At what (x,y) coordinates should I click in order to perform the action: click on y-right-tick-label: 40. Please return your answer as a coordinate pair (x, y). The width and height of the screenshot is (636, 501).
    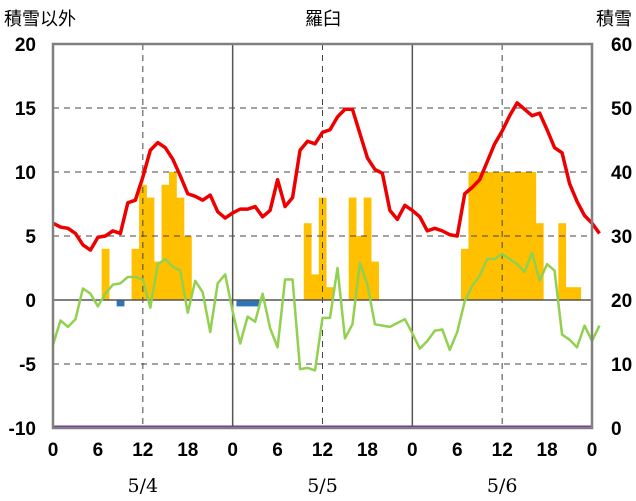
    Looking at the image, I should click on (621, 173).